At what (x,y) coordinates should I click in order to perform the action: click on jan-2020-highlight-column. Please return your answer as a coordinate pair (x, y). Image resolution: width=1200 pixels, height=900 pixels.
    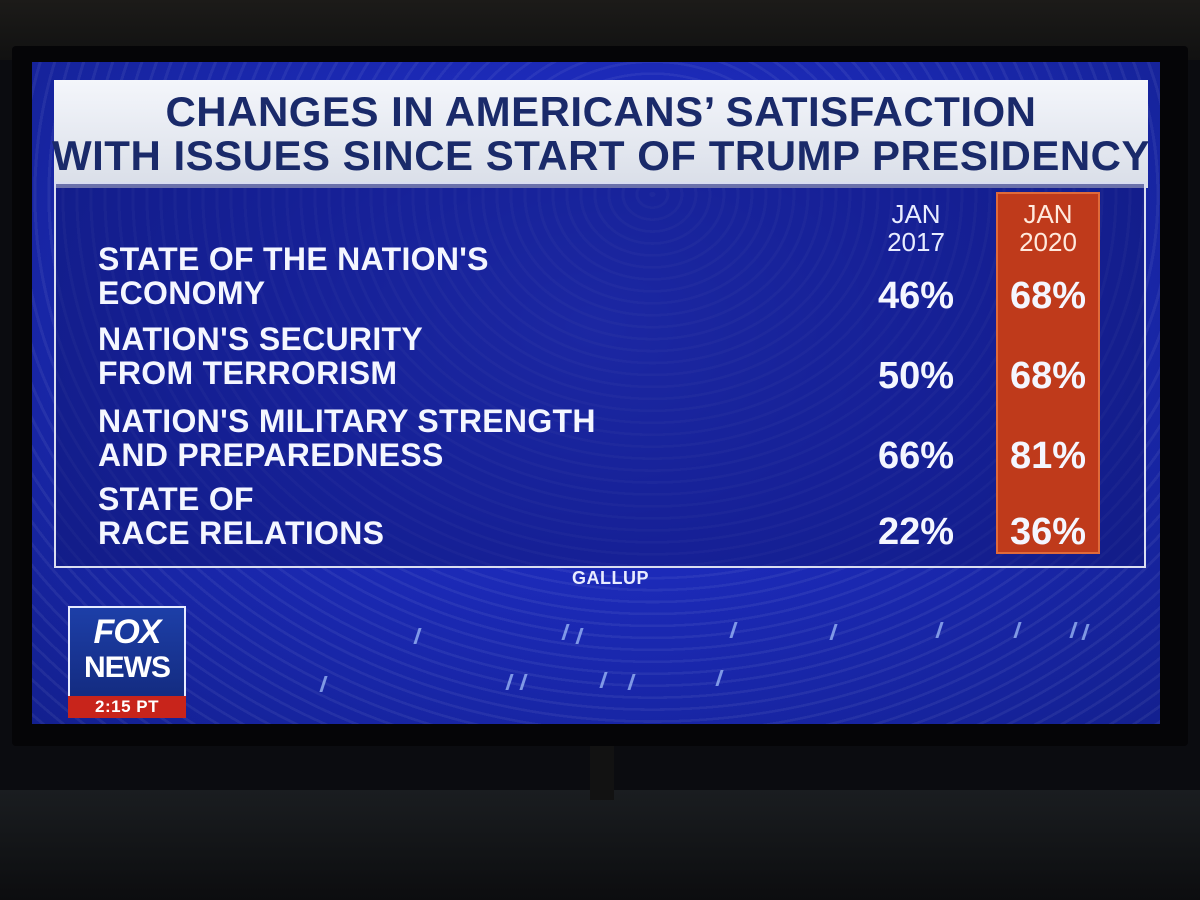
    Looking at the image, I should click on (1048, 373).